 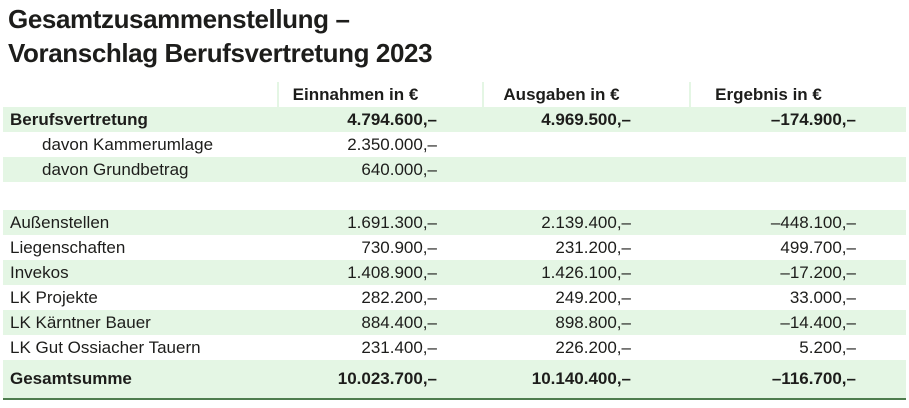 What do you see at coordinates (454, 196) in the screenshot?
I see `table-spacer` at bounding box center [454, 196].